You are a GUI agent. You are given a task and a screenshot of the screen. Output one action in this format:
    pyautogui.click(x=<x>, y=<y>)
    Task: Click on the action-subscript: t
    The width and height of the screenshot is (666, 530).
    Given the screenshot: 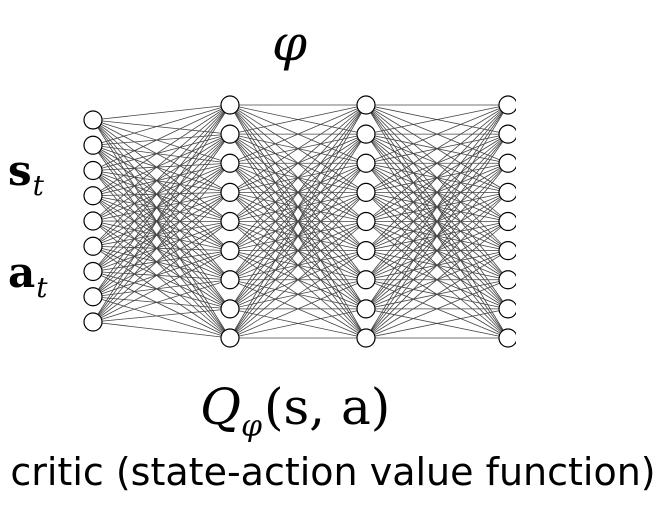 What is the action you would take?
    pyautogui.click(x=42, y=287)
    